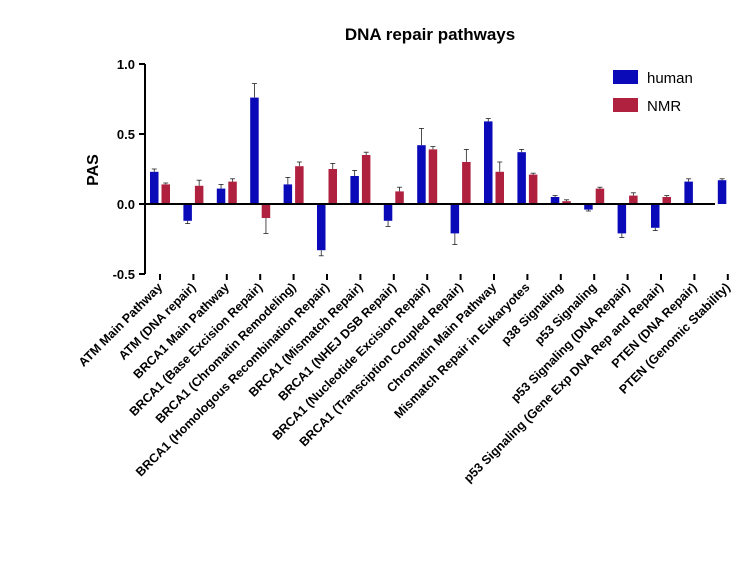 Image resolution: width=750 pixels, height=583 pixels. What do you see at coordinates (664, 106) in the screenshot?
I see `legend-label-nmr: NMR` at bounding box center [664, 106].